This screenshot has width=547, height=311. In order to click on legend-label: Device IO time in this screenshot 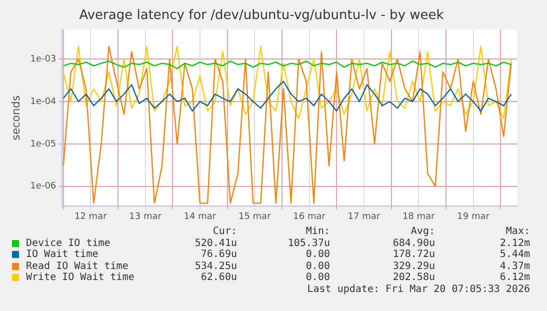, I will do `click(68, 243)`.